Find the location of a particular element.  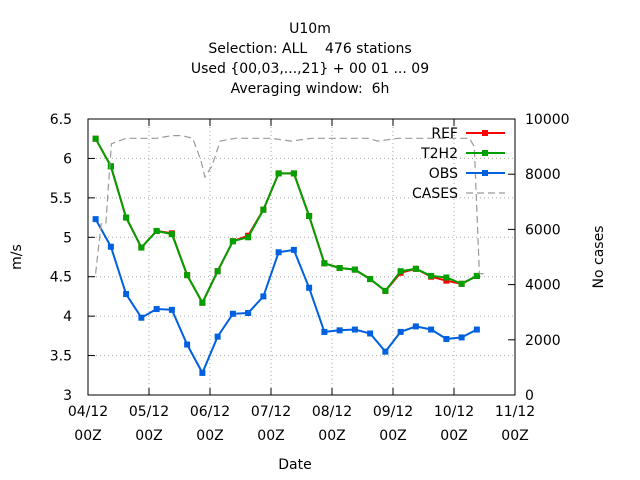

y-tick-label: 3.5 is located at coordinates (61, 357).